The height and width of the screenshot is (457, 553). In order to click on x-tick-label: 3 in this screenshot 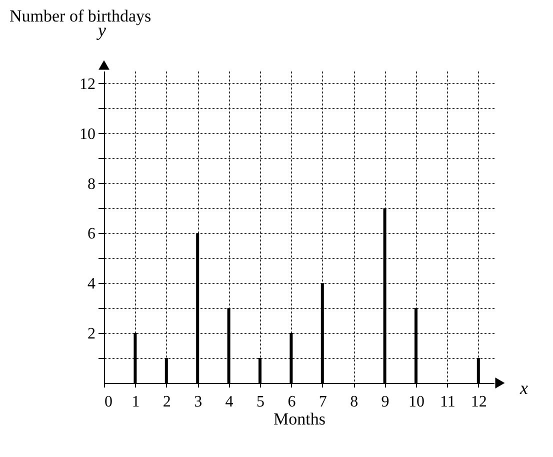, I will do `click(198, 402)`.